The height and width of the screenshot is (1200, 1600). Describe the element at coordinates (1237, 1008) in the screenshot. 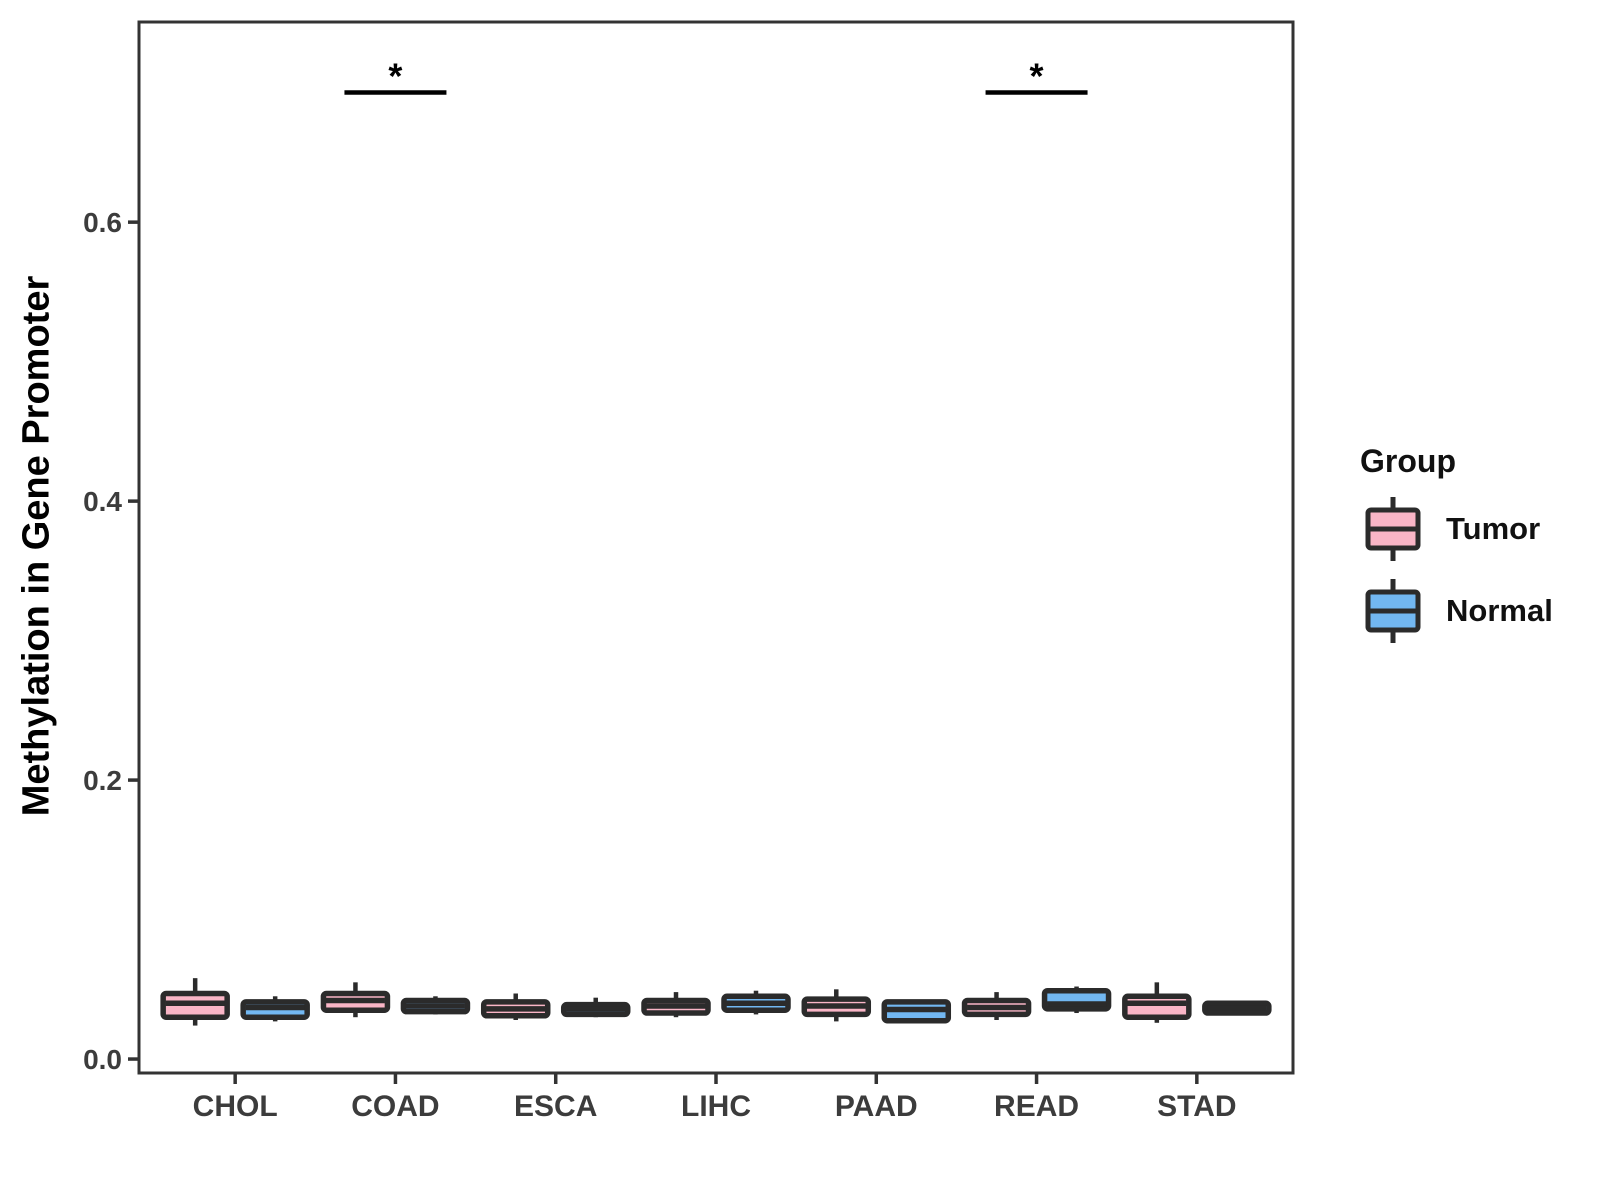

I see `boxplot-STAD-normal` at that location.